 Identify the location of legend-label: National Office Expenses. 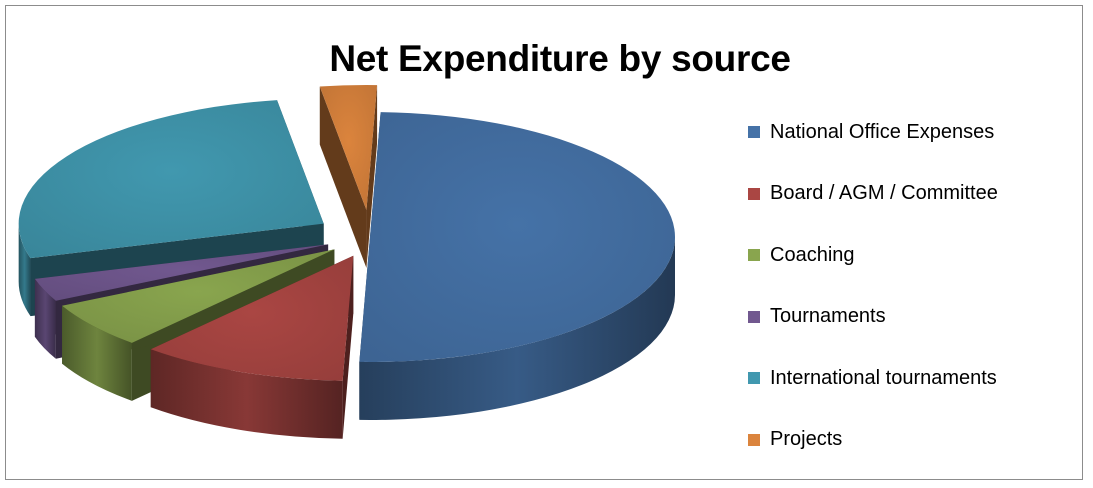
(882, 131).